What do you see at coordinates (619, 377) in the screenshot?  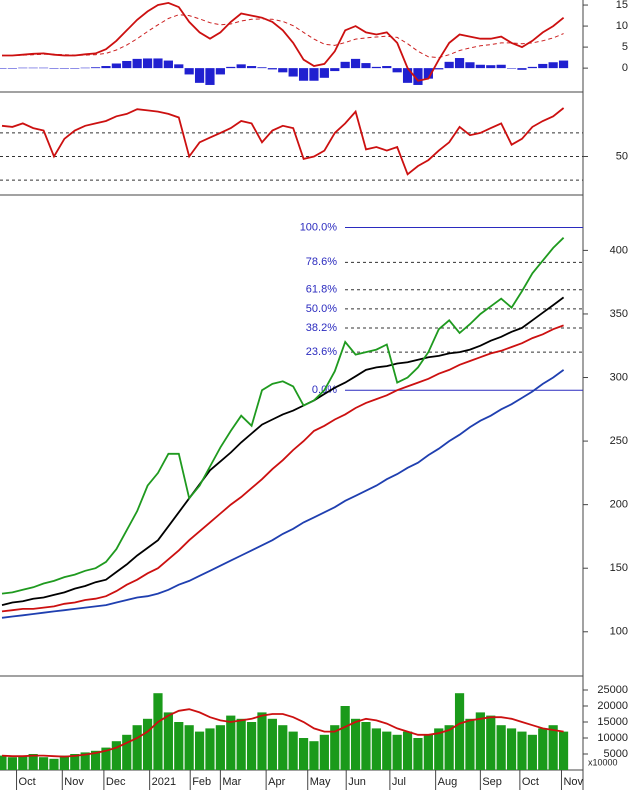 I see `y-tick-label: 300` at bounding box center [619, 377].